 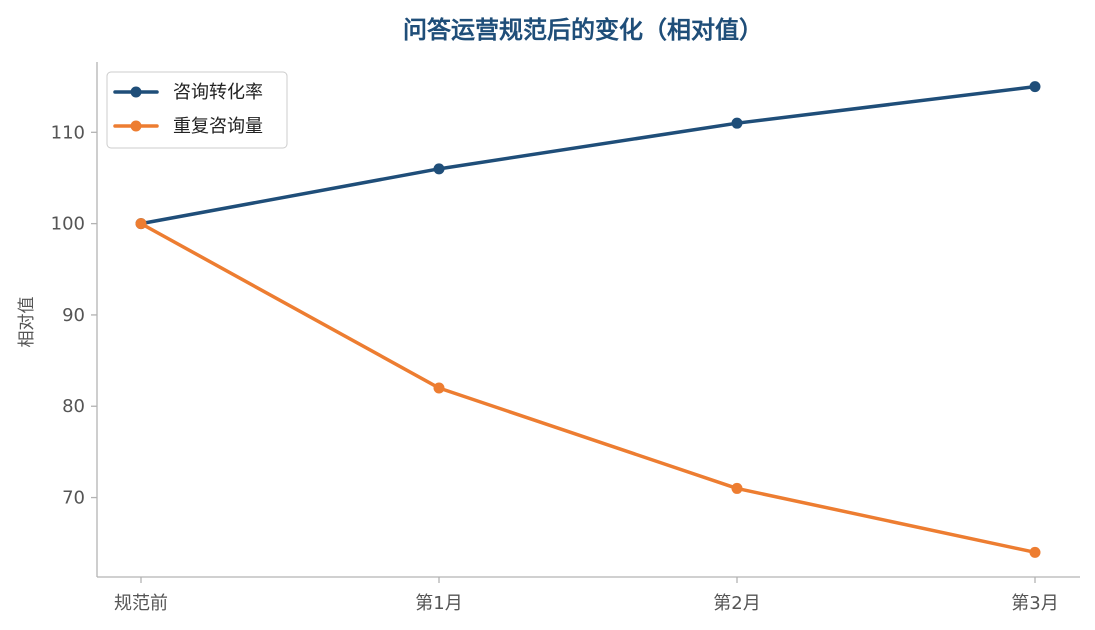 I want to click on y-tick-label: 80, so click(x=73, y=406).